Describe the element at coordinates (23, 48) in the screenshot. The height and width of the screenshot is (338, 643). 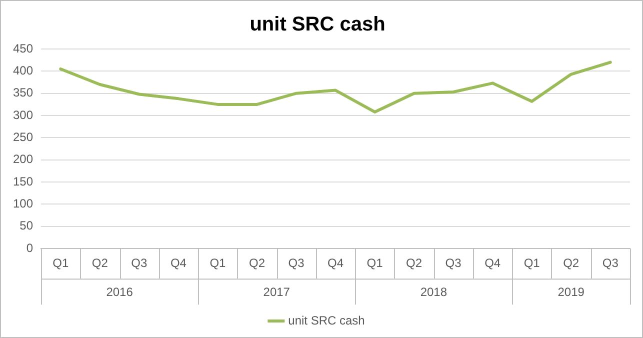
I see `y-tick-label: 450` at that location.